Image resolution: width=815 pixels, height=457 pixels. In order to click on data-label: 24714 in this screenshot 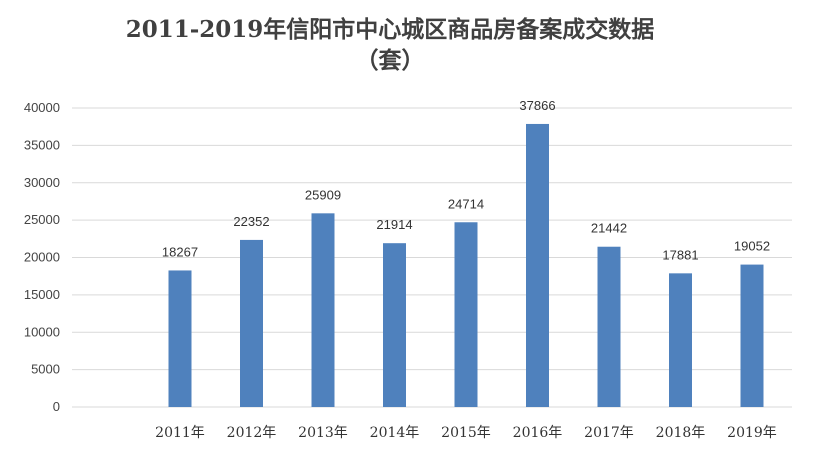, I will do `click(466, 203)`.